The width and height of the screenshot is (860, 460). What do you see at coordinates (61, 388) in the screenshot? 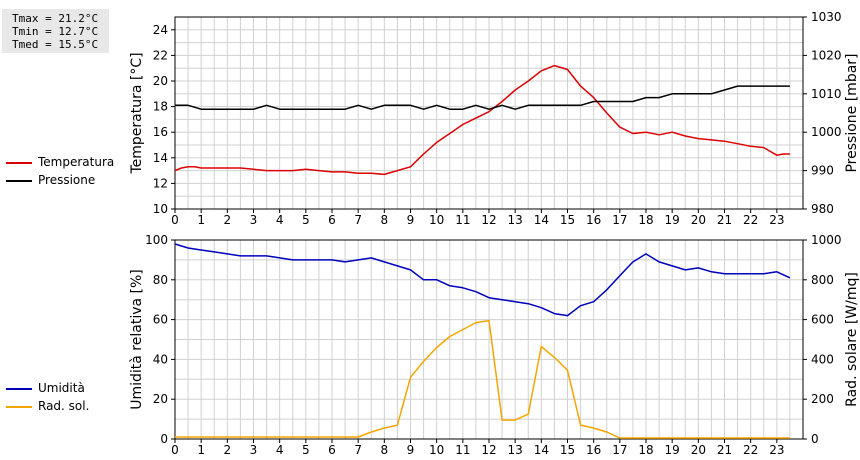
I see `legend-label: Umidità` at bounding box center [61, 388].